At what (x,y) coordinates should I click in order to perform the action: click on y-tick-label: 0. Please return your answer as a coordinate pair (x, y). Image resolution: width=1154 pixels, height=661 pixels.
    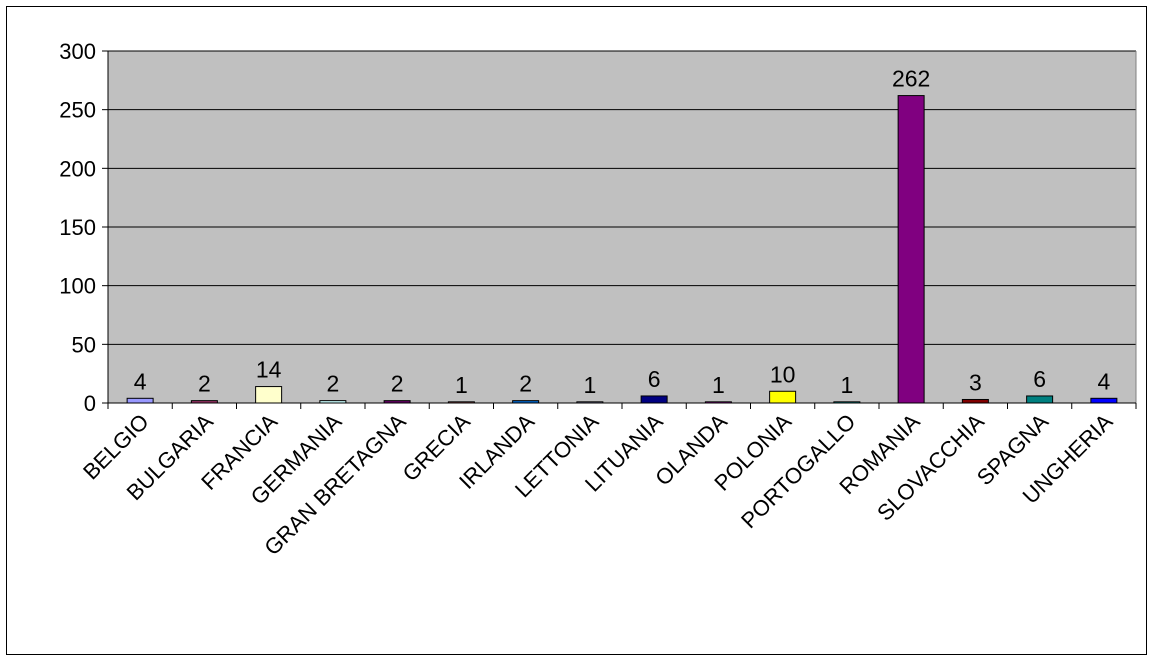
    Looking at the image, I should click on (90, 403).